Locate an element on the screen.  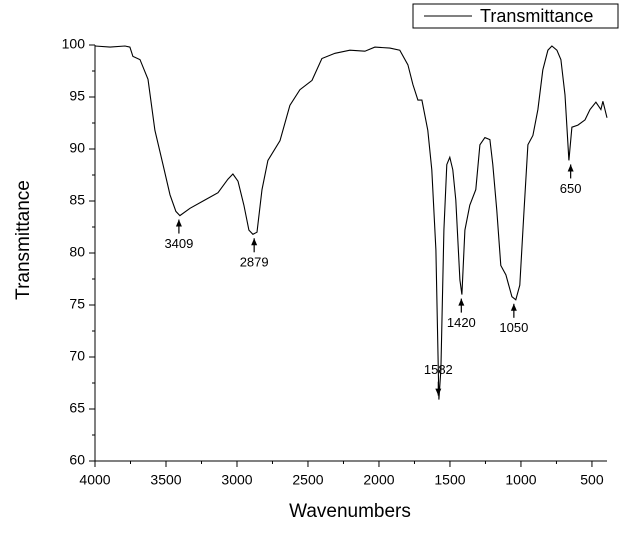
peak-label: 1420 is located at coordinates (461, 322).